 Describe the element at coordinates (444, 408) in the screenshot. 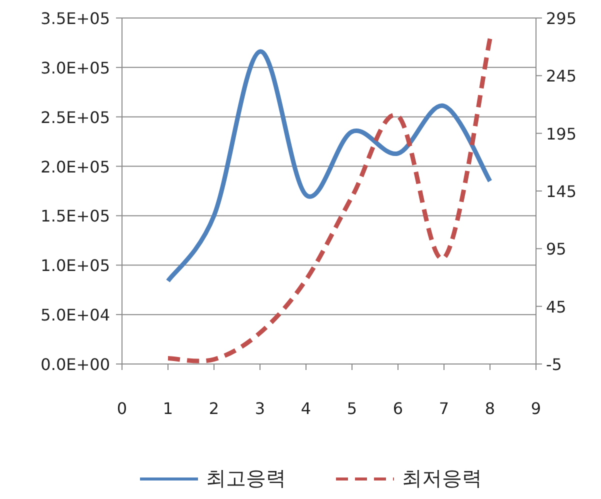

I see `x-tick-label: 7` at that location.